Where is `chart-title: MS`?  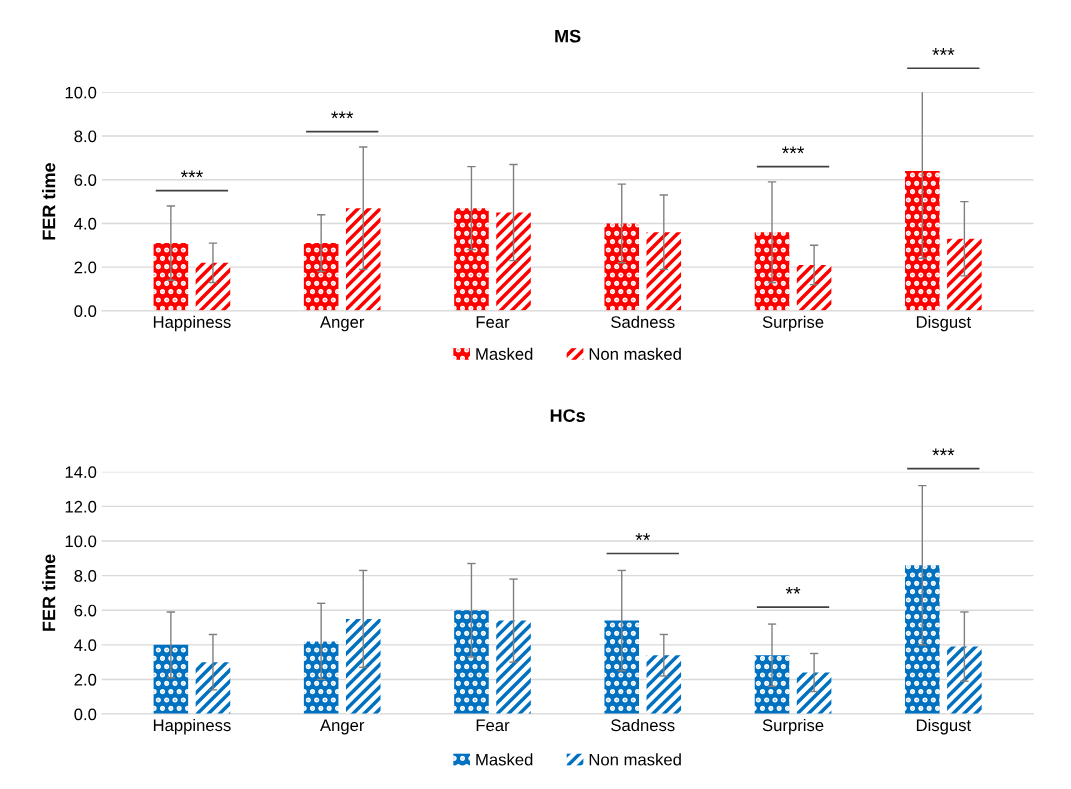 chart-title: MS is located at coordinates (568, 36).